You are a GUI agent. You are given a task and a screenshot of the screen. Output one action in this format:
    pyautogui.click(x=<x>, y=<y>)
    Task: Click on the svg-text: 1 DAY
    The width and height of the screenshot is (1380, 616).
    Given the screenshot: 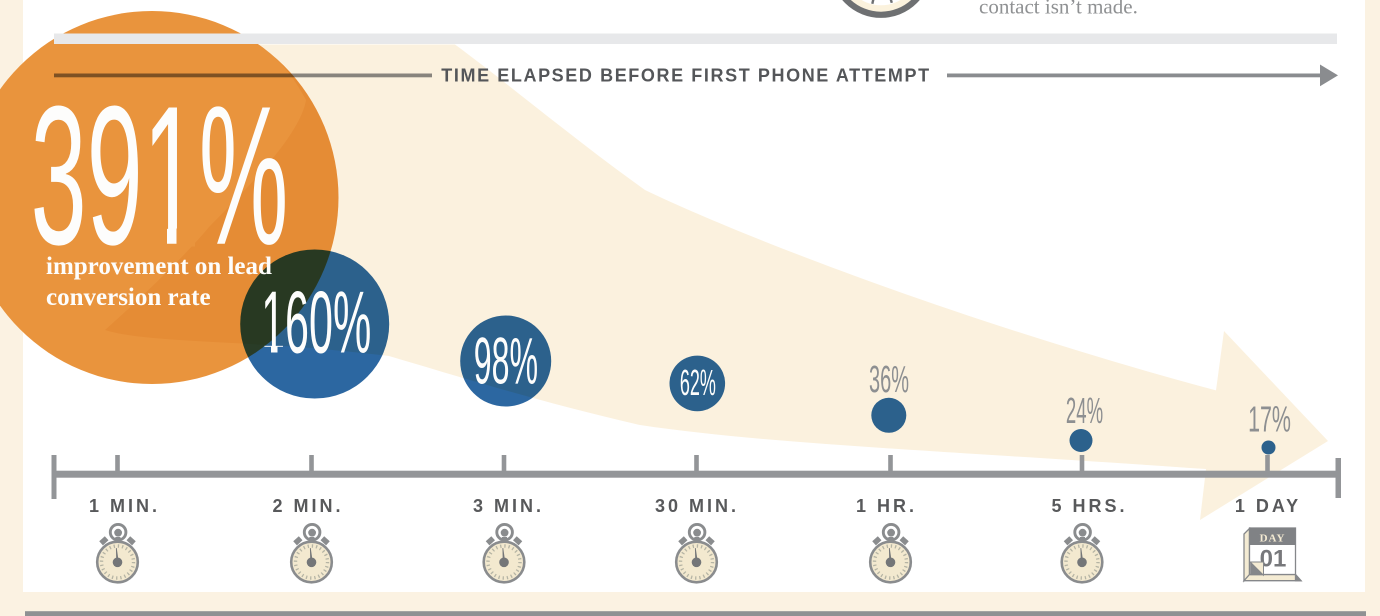 What is the action you would take?
    pyautogui.click(x=1268, y=506)
    